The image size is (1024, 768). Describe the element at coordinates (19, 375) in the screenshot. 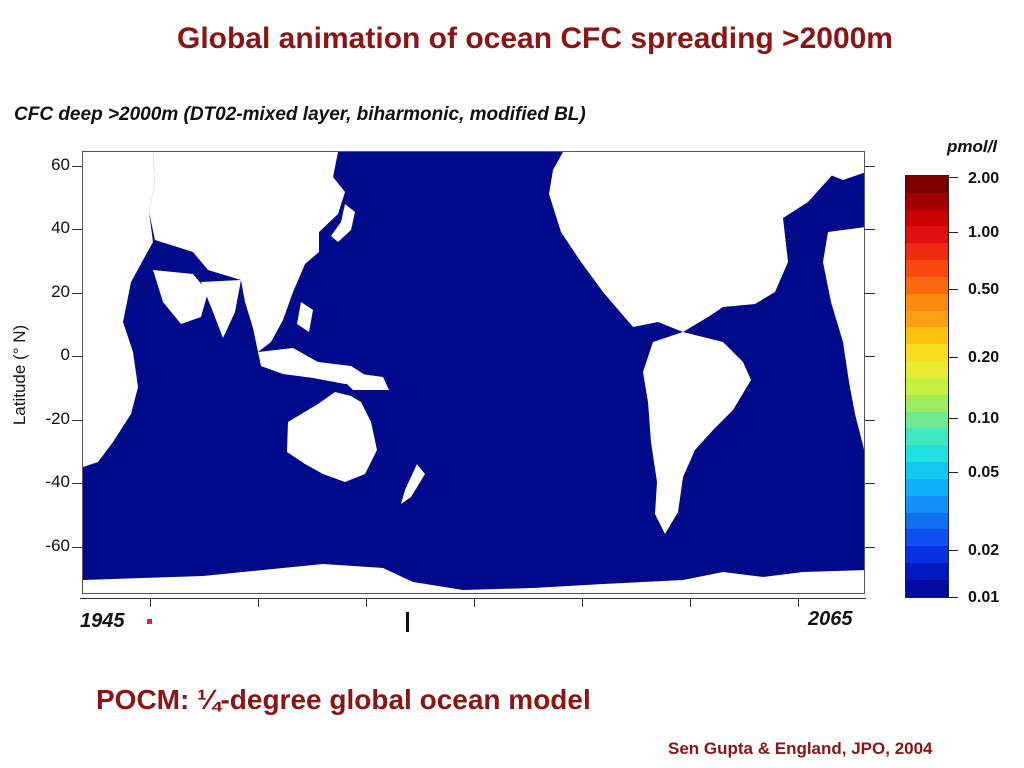

I see `y-axis-label: Latitude (° N)` at that location.